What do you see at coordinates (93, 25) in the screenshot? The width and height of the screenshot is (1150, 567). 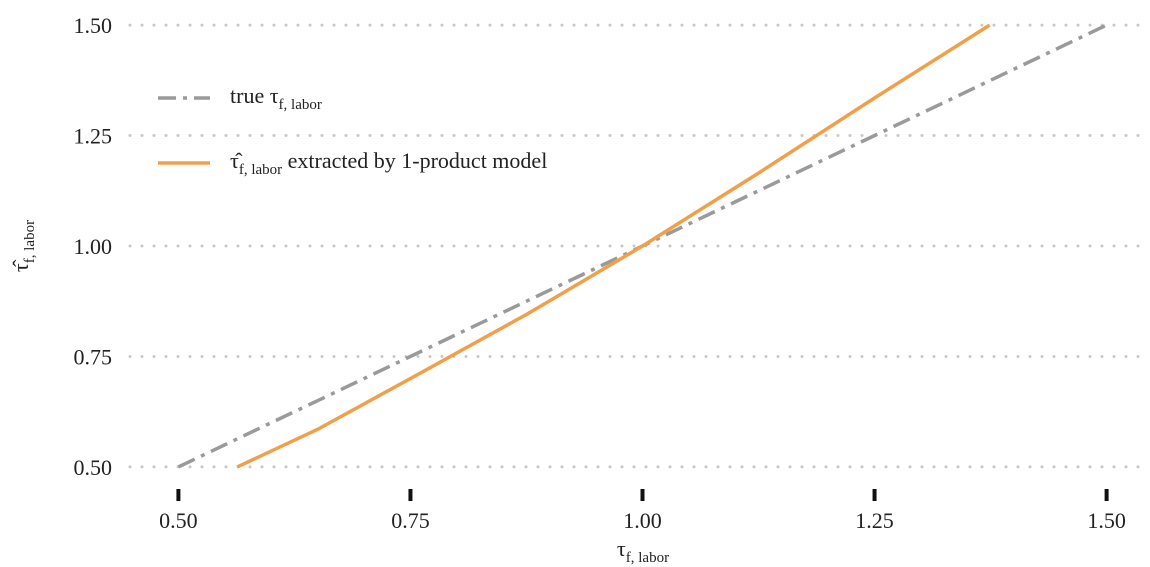 I see `y-tick-label: 1.50` at bounding box center [93, 25].